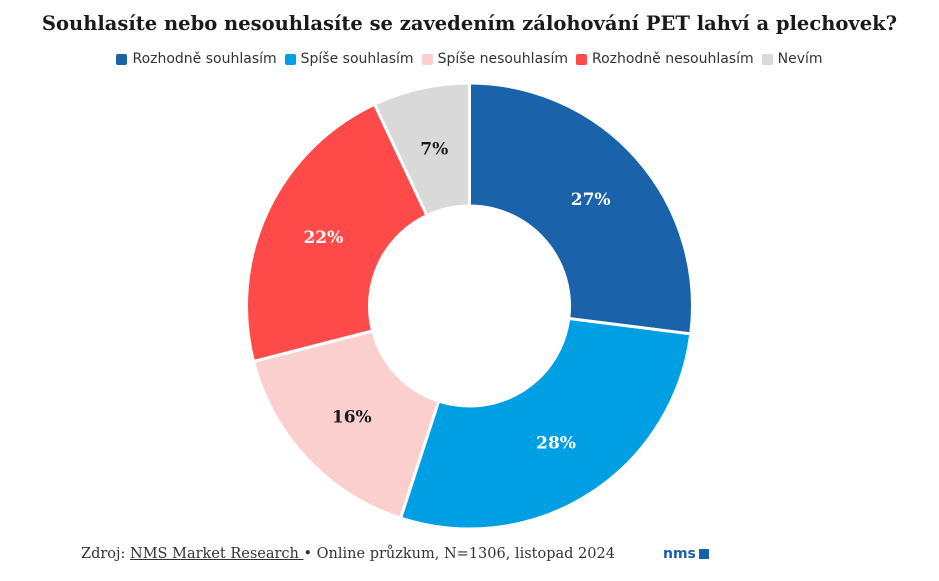 The height and width of the screenshot is (581, 939). I want to click on footer-prefix: Zdroj:, so click(106, 554).